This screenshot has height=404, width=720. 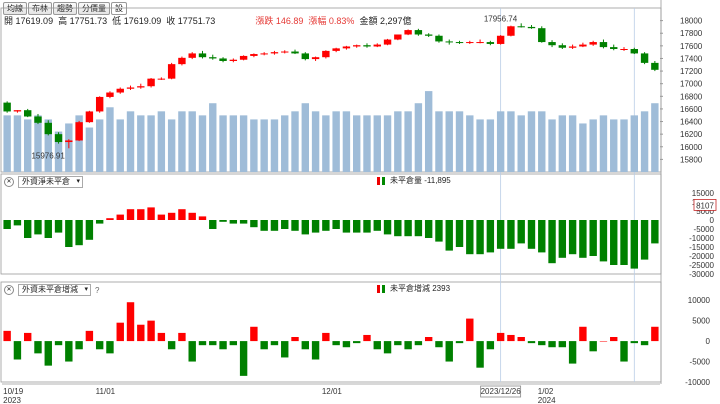 I want to click on oi-y-tick-label: -20000, so click(x=701, y=256).